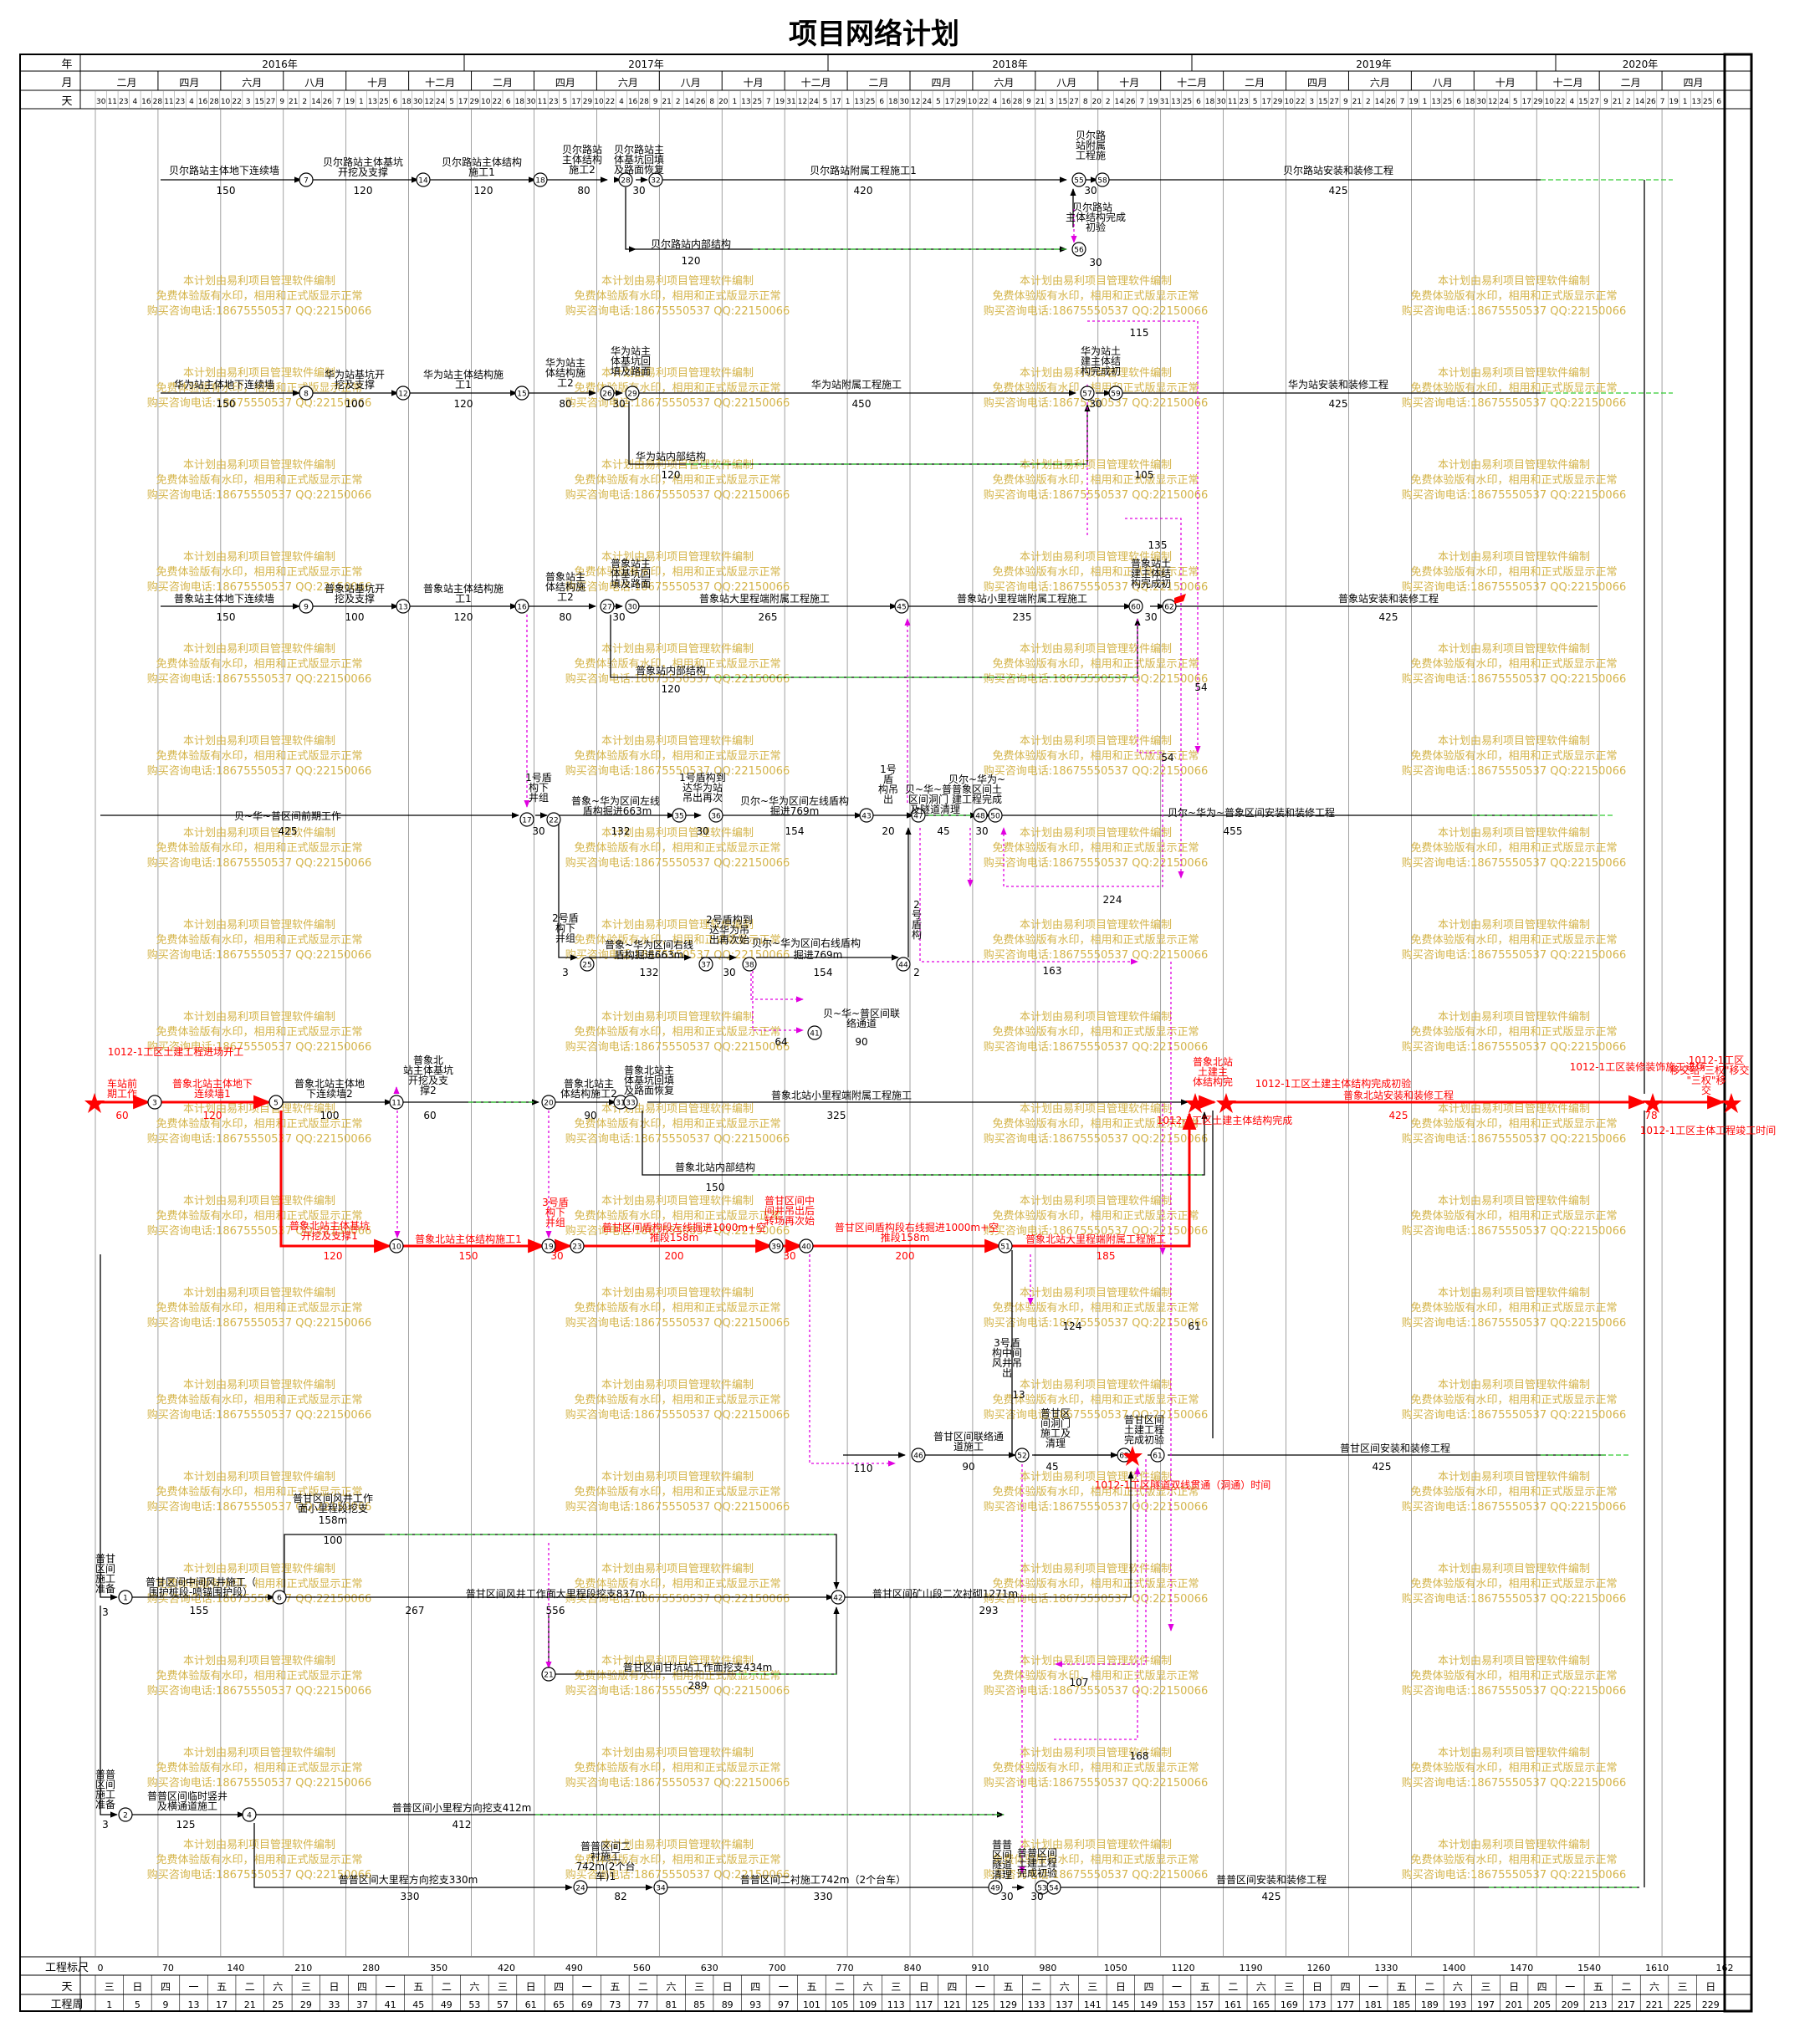 The height and width of the screenshot is (2017, 1820). I want to click on activity-label: 完成初验, so click(1144, 1440).